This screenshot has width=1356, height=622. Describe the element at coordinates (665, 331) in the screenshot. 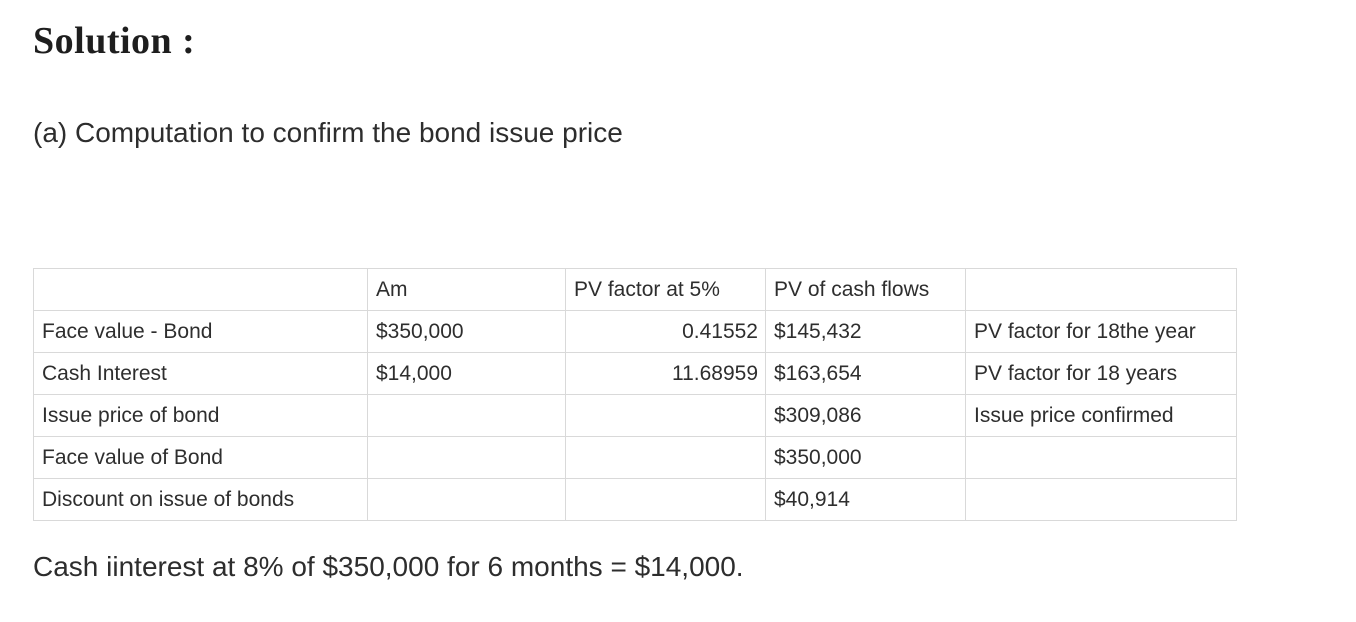

I see `pv-factor-cell: 0.41552` at that location.